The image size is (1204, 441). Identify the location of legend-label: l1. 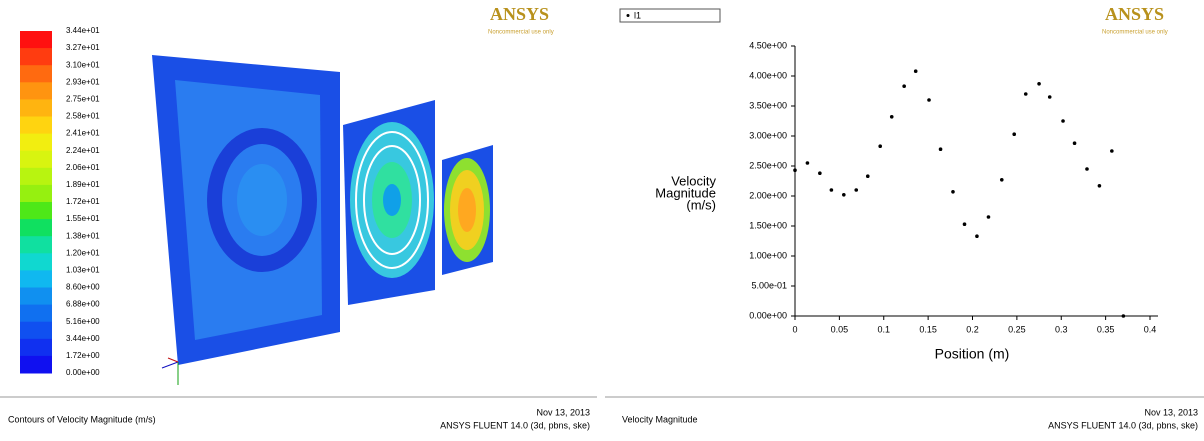
(637, 15).